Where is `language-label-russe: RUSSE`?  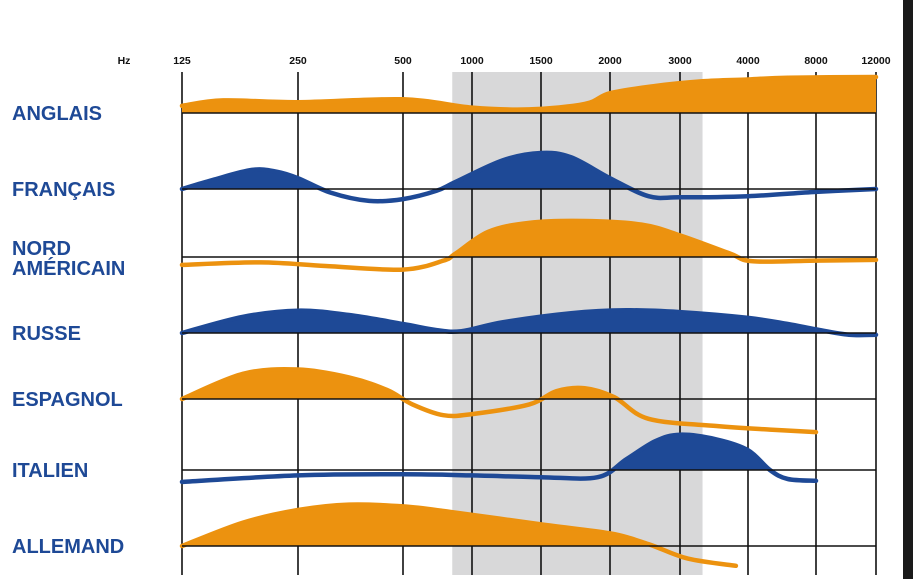
language-label-russe: RUSSE is located at coordinates (46, 334).